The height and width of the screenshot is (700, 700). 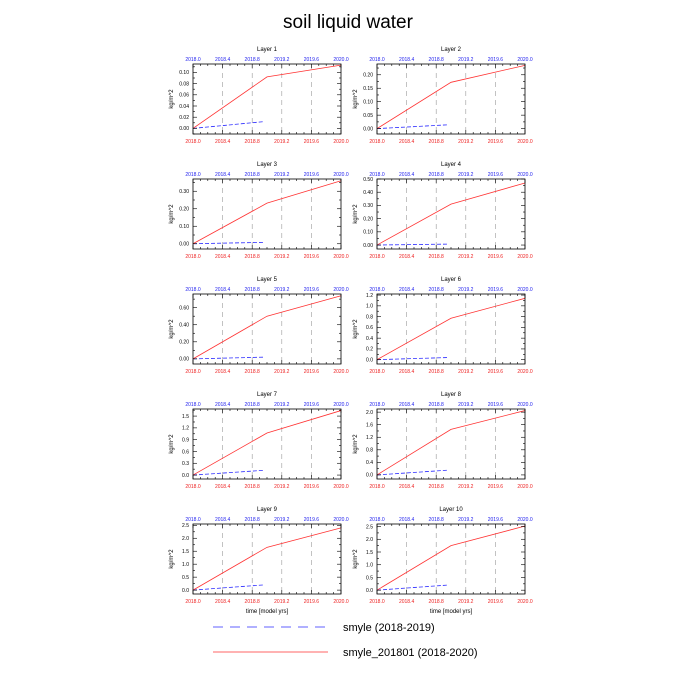 I want to click on panel-3-top-xtick-label: 2018.0, so click(x=193, y=175).